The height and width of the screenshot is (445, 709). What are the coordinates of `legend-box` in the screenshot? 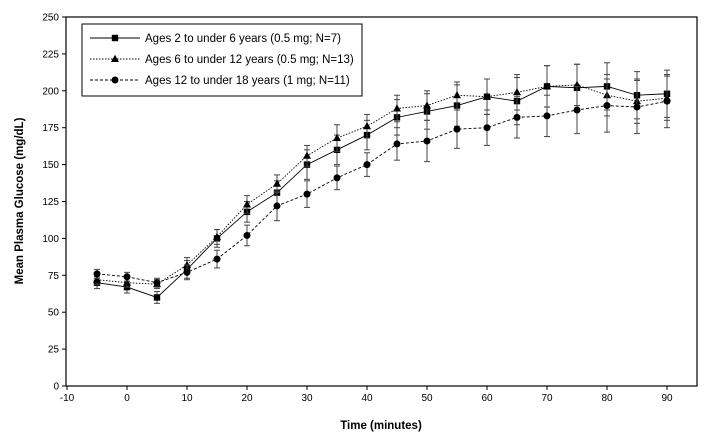 It's located at (222, 60).